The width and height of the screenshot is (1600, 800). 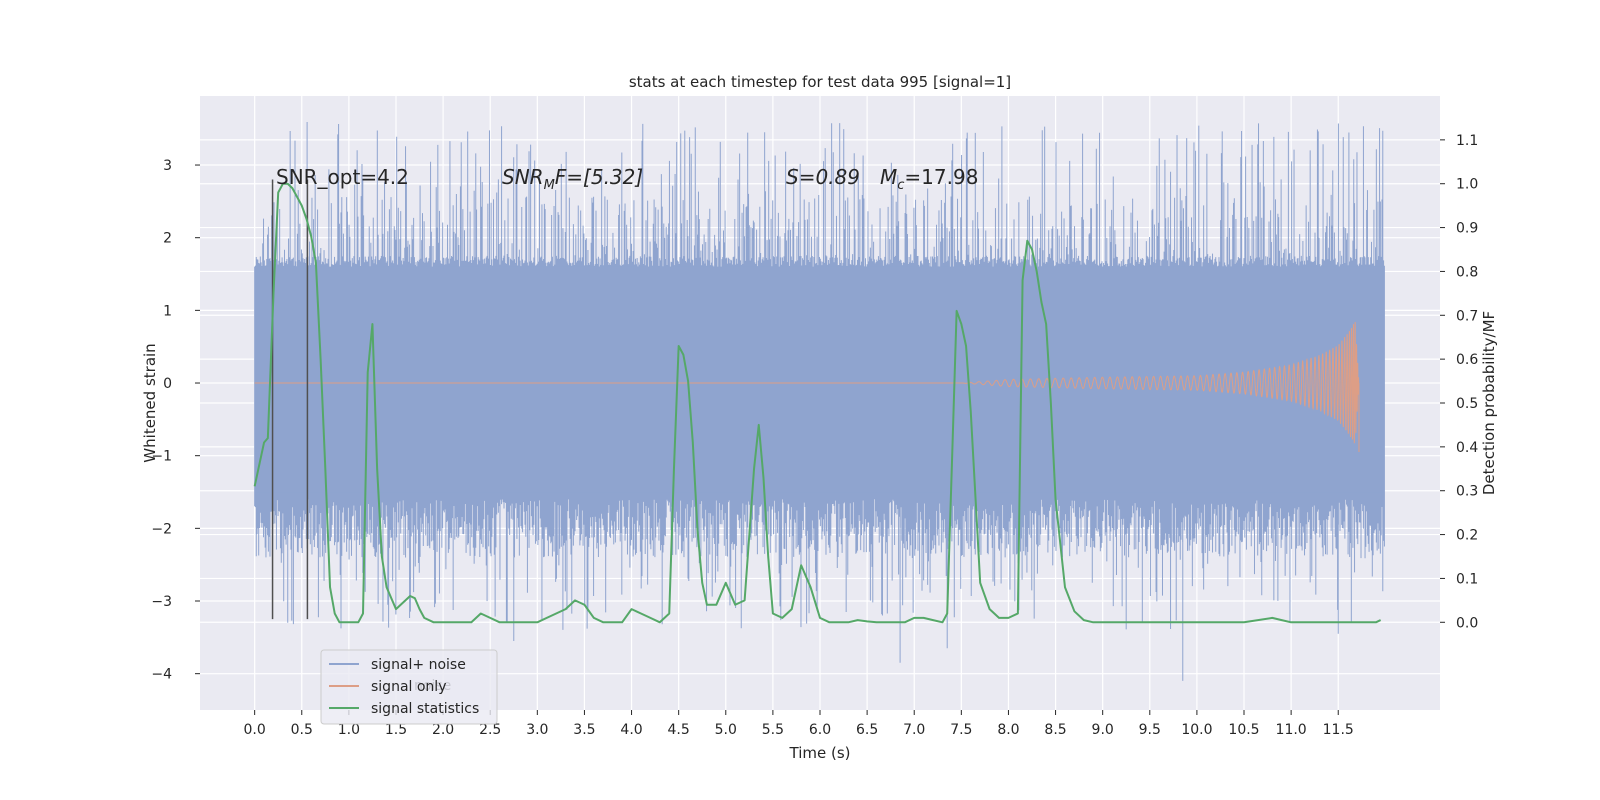 I want to click on x-tick-label: 6.5, so click(x=867, y=730).